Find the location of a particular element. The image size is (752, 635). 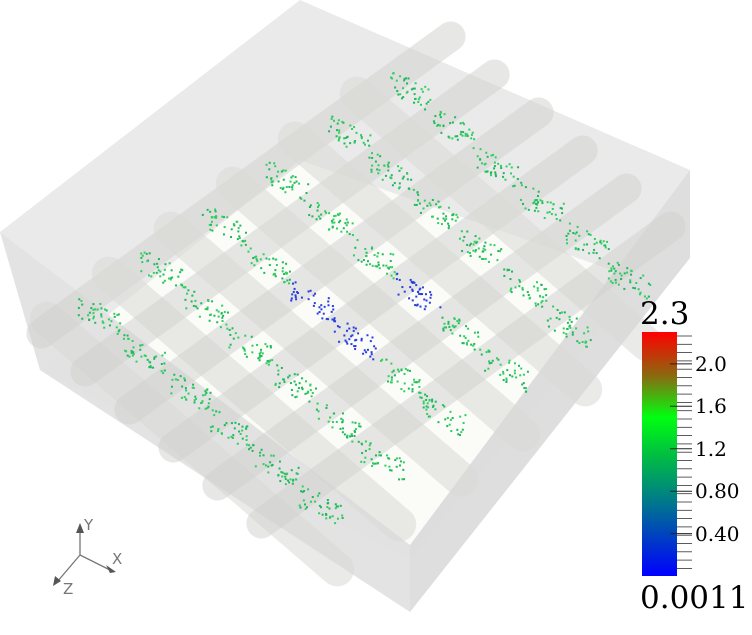

color-bar-tick-label: 0.40 is located at coordinates (717, 533).